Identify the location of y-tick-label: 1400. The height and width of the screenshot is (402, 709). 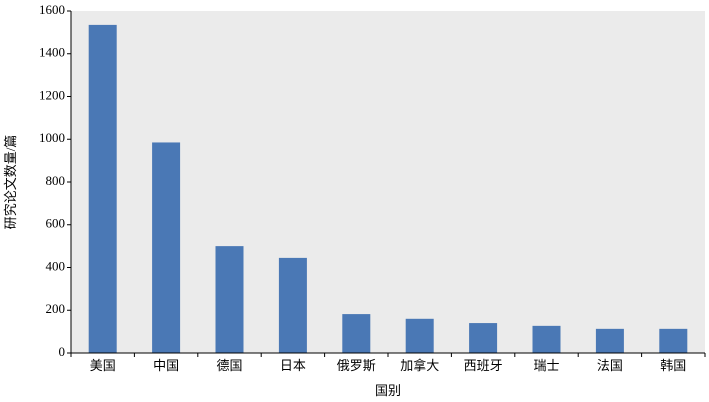
(52, 52).